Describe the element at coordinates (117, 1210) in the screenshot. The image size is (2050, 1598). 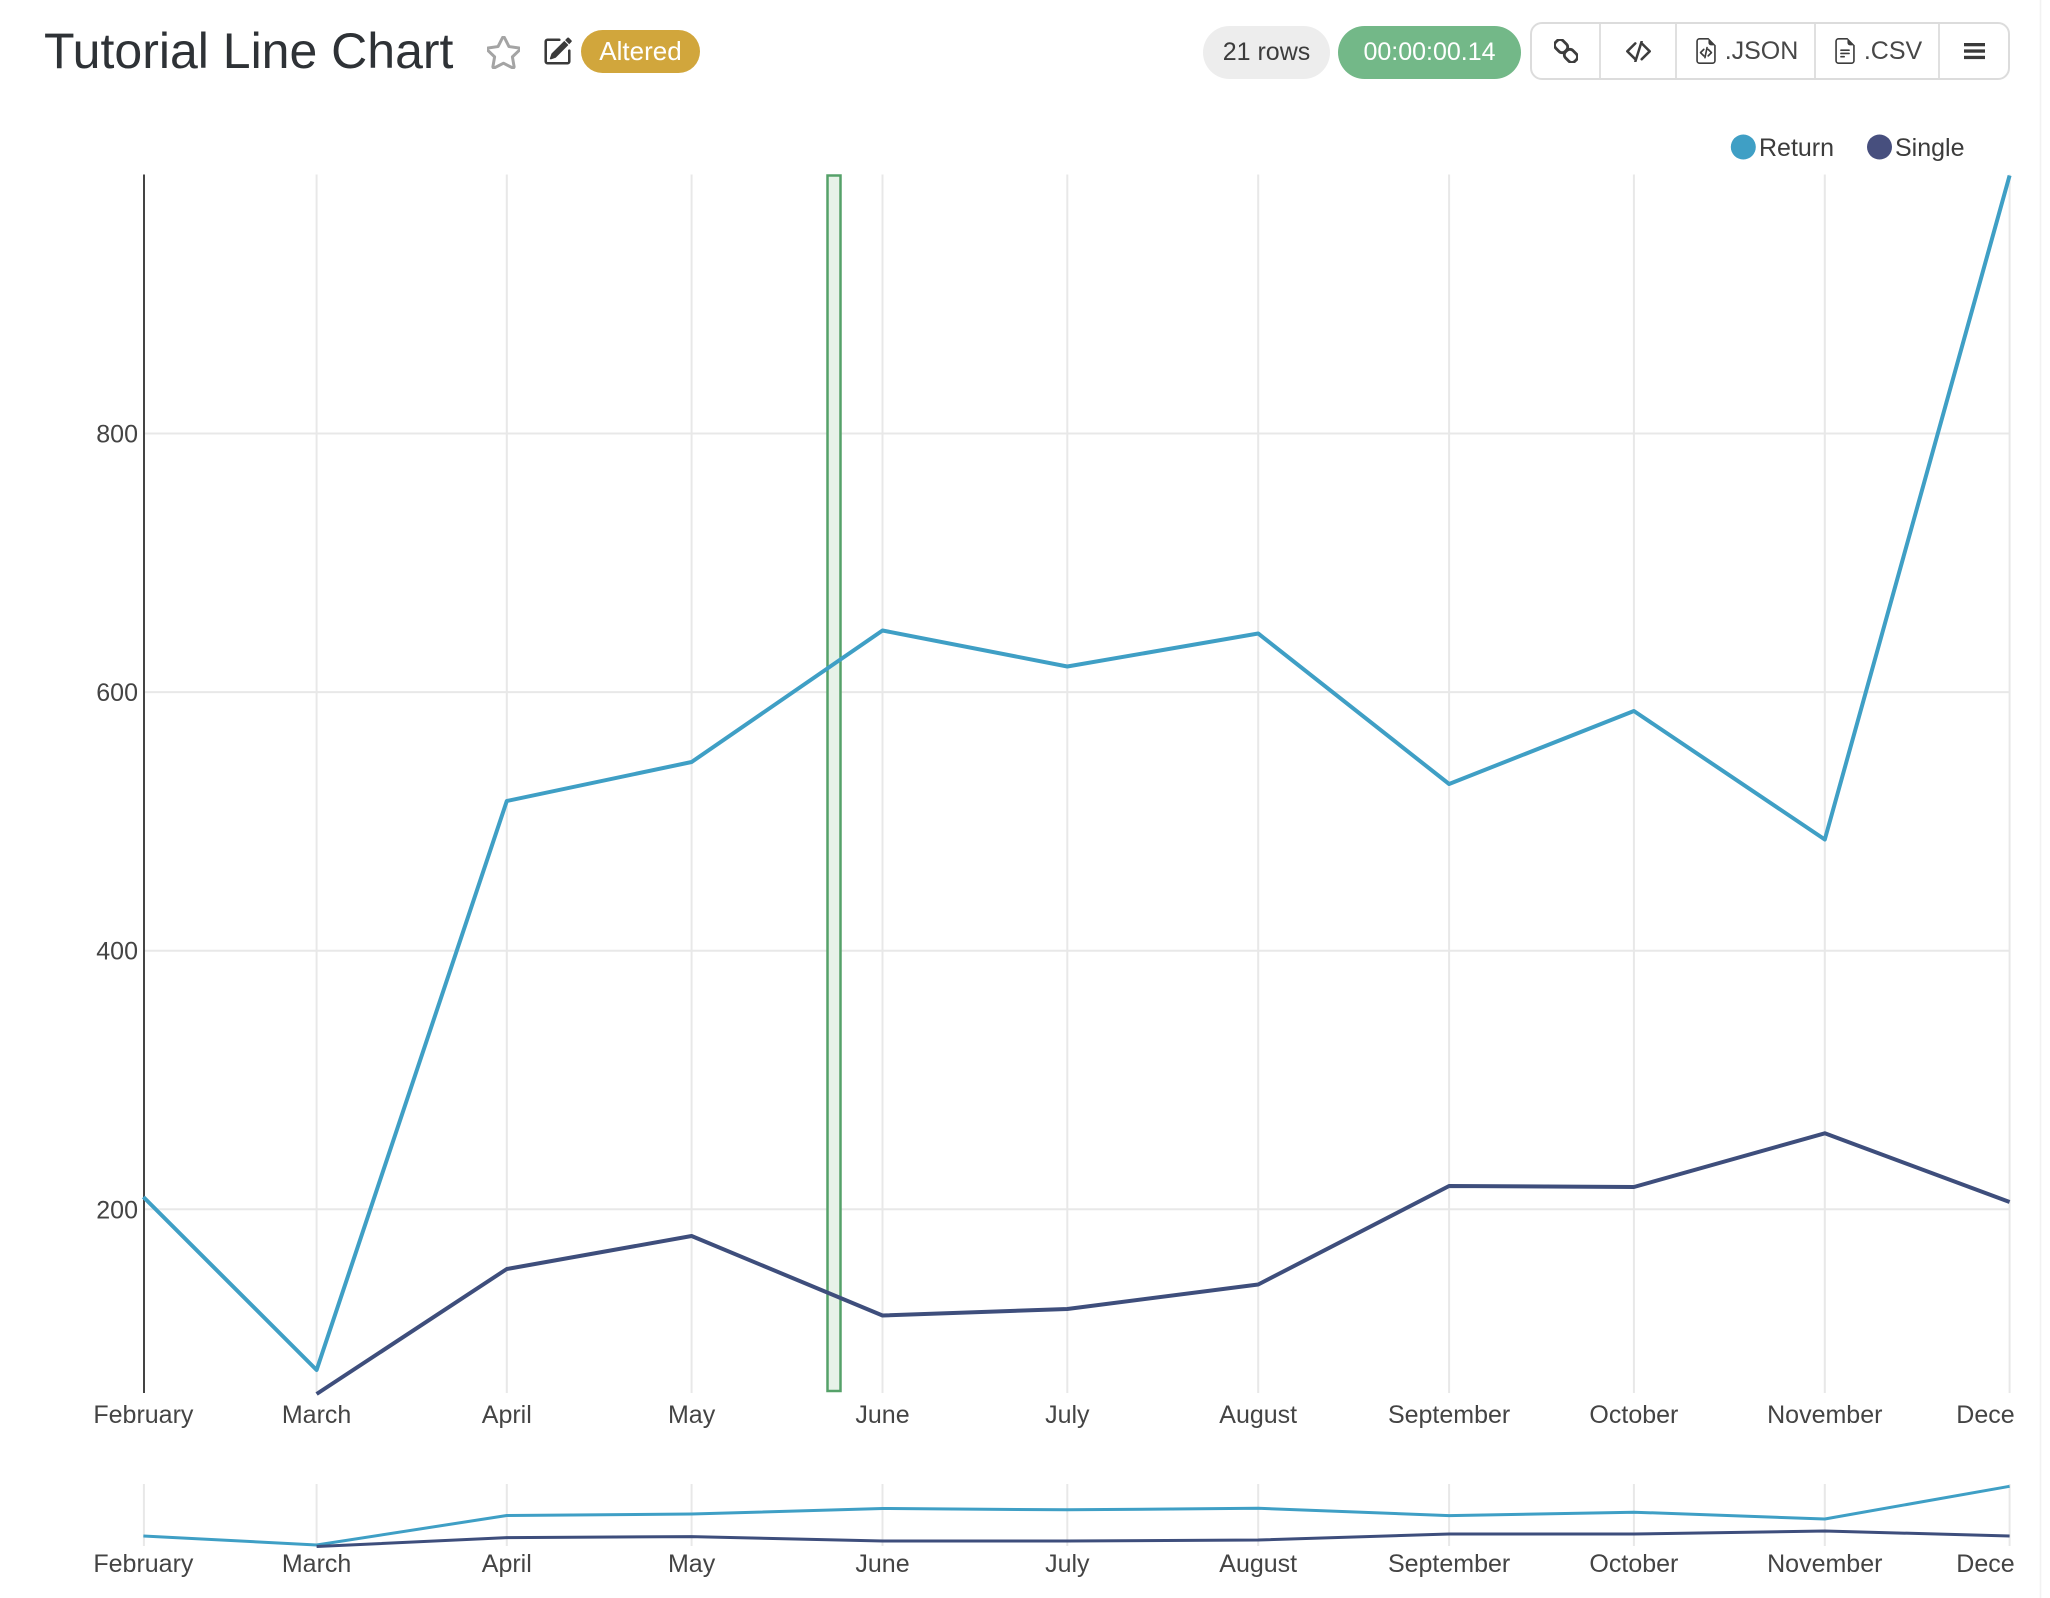
I see `svg-text: 200` at that location.